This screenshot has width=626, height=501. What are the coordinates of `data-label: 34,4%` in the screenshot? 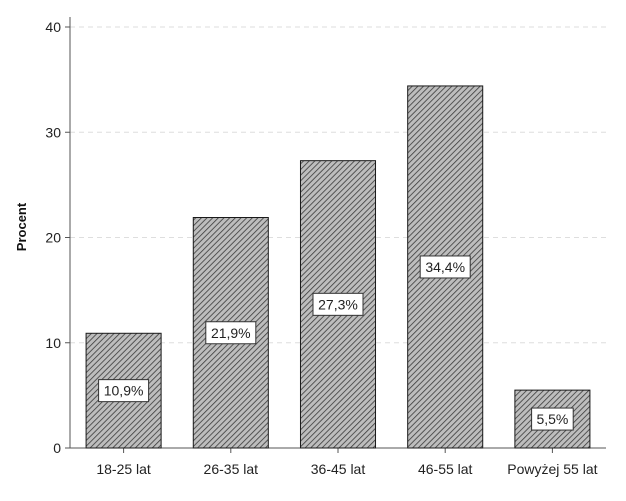 It's located at (445, 267).